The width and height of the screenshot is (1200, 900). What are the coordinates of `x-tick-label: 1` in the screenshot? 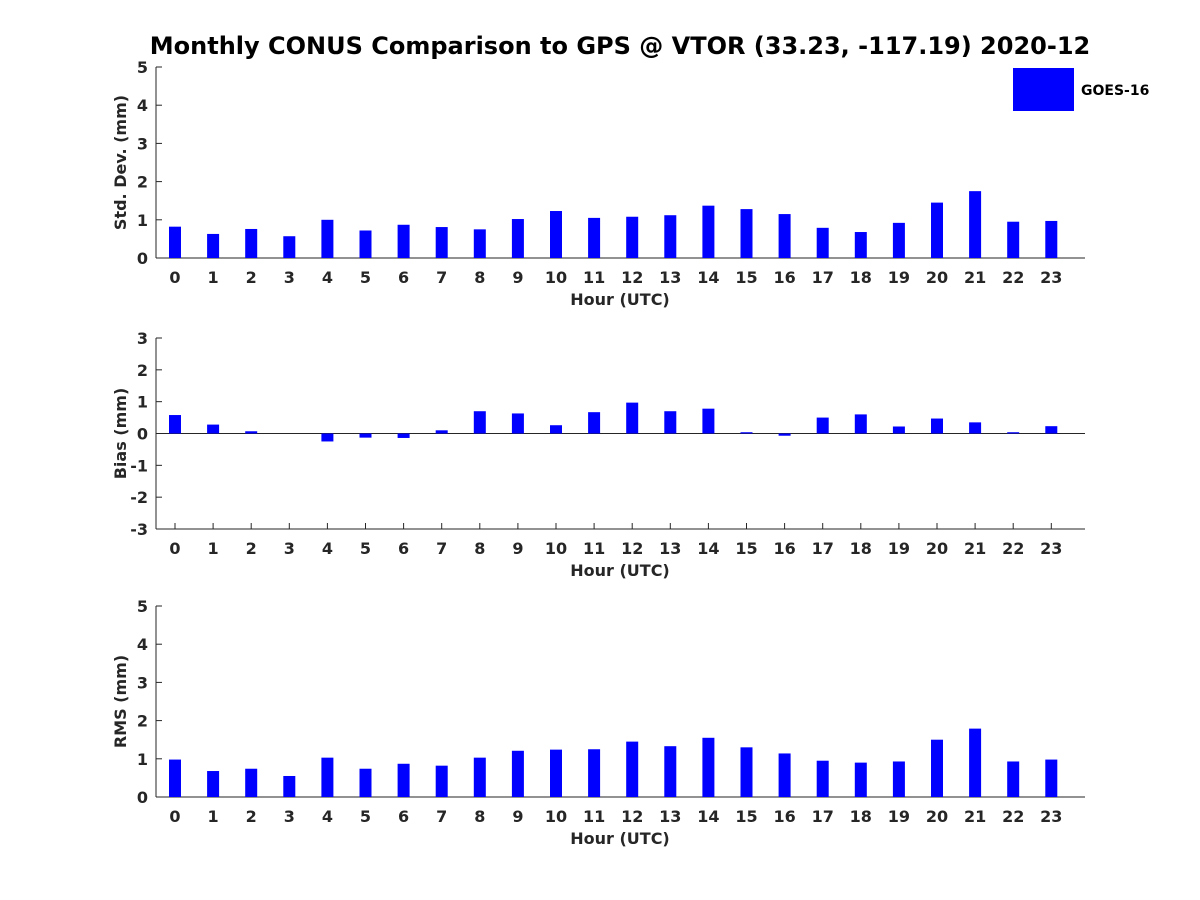 It's located at (213, 816).